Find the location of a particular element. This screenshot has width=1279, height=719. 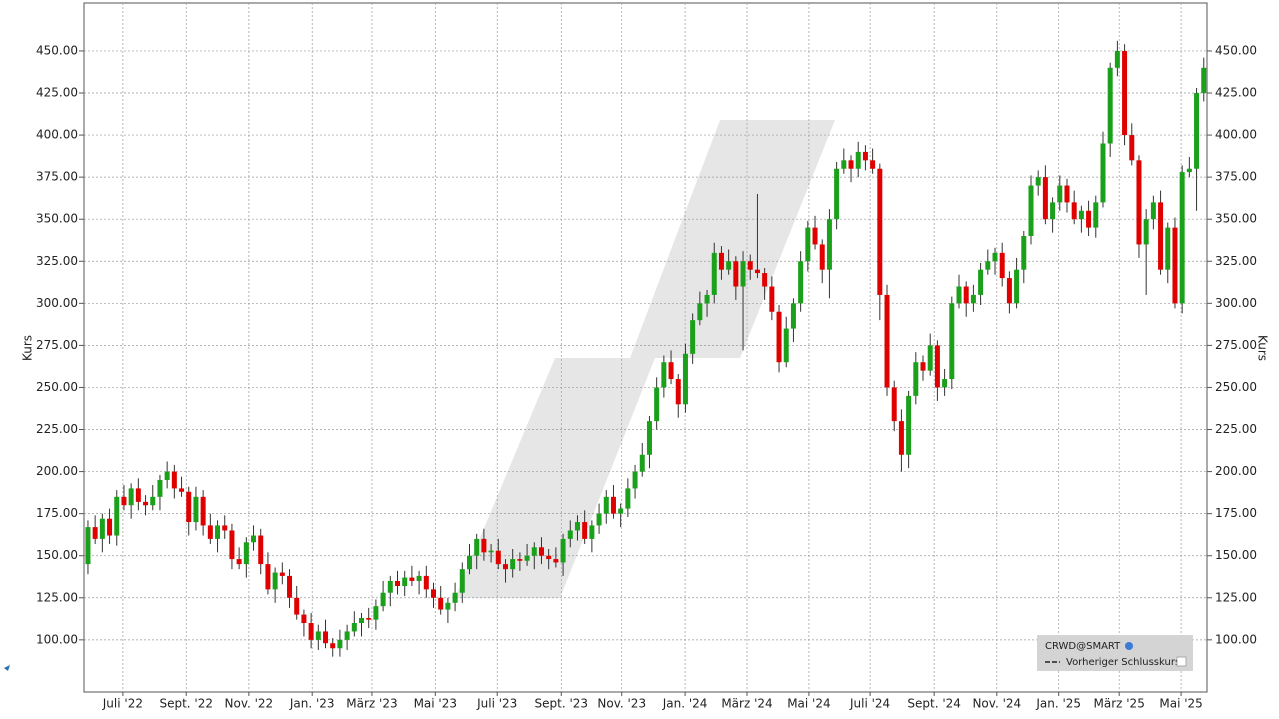

x-tick-label: Juli '24 is located at coordinates (869, 704).